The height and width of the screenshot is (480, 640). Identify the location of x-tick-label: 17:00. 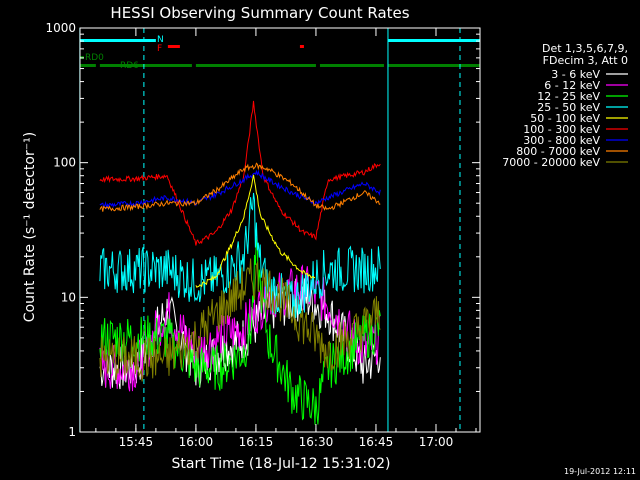
(436, 442).